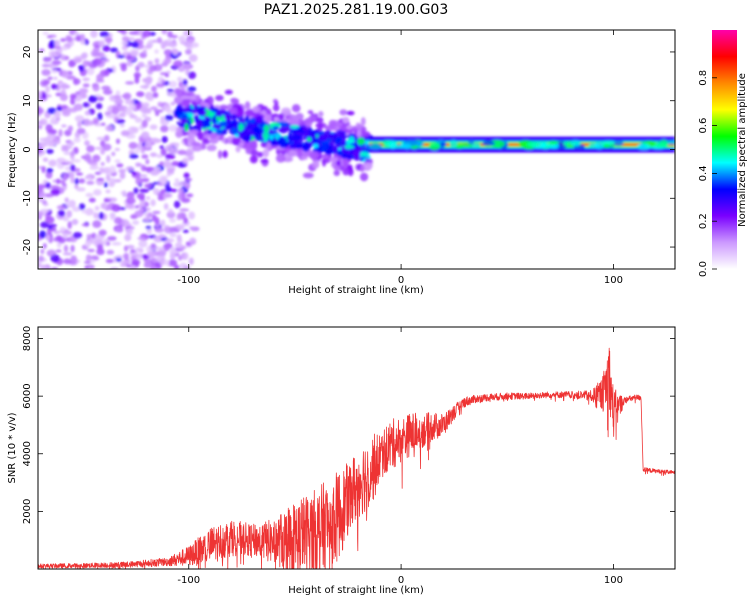  I want to click on spectrogram-x-label: Height of straight line (km), so click(356, 290).